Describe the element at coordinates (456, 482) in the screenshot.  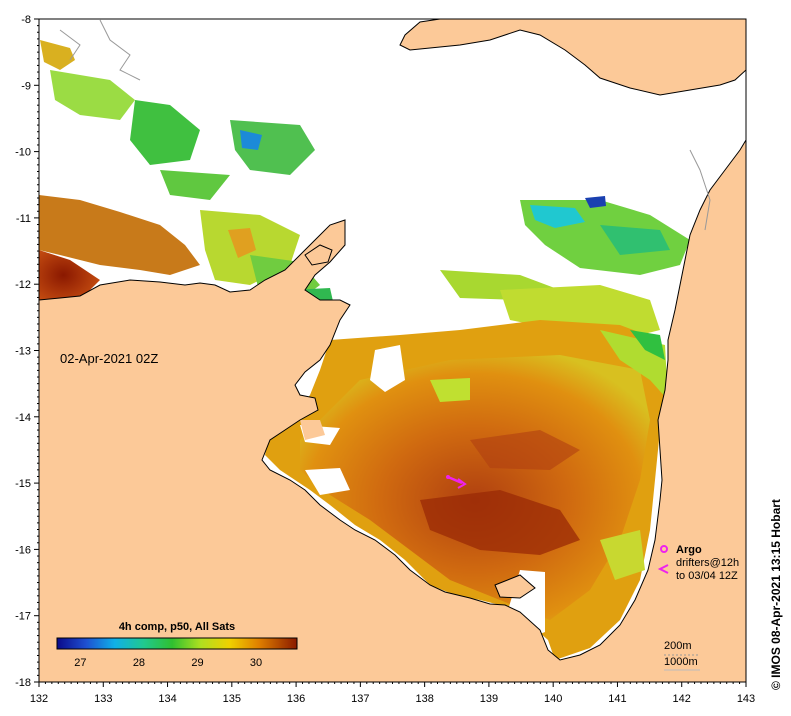
I see `argo-drifter-track` at that location.